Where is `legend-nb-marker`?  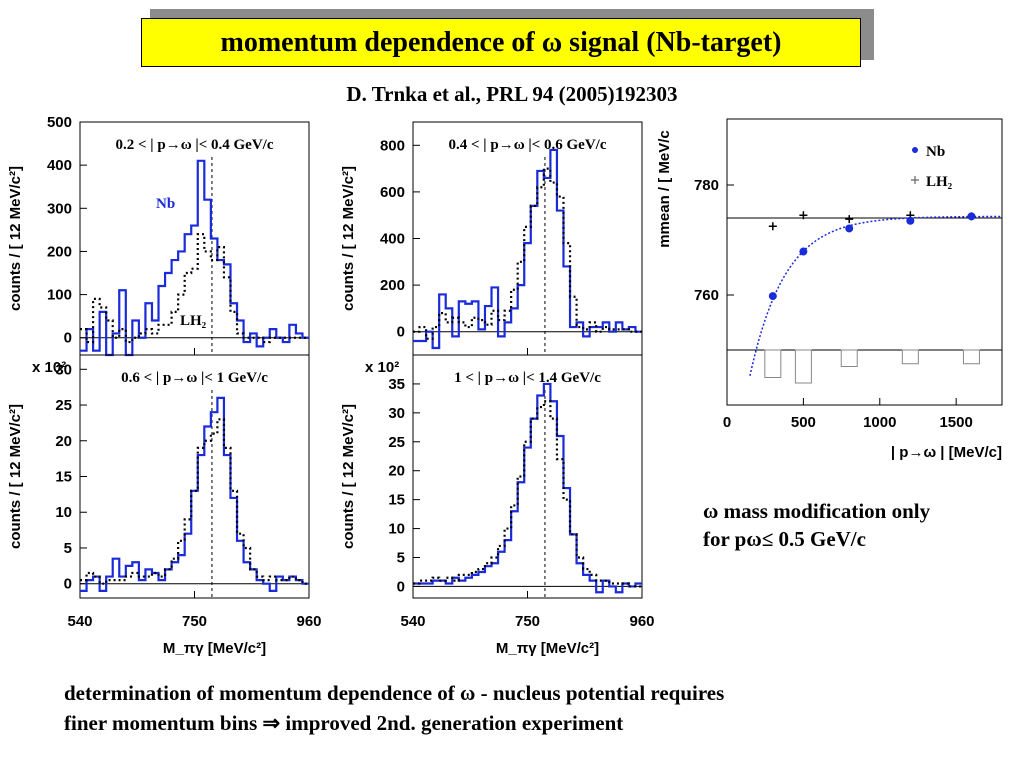 legend-nb-marker is located at coordinates (915, 150).